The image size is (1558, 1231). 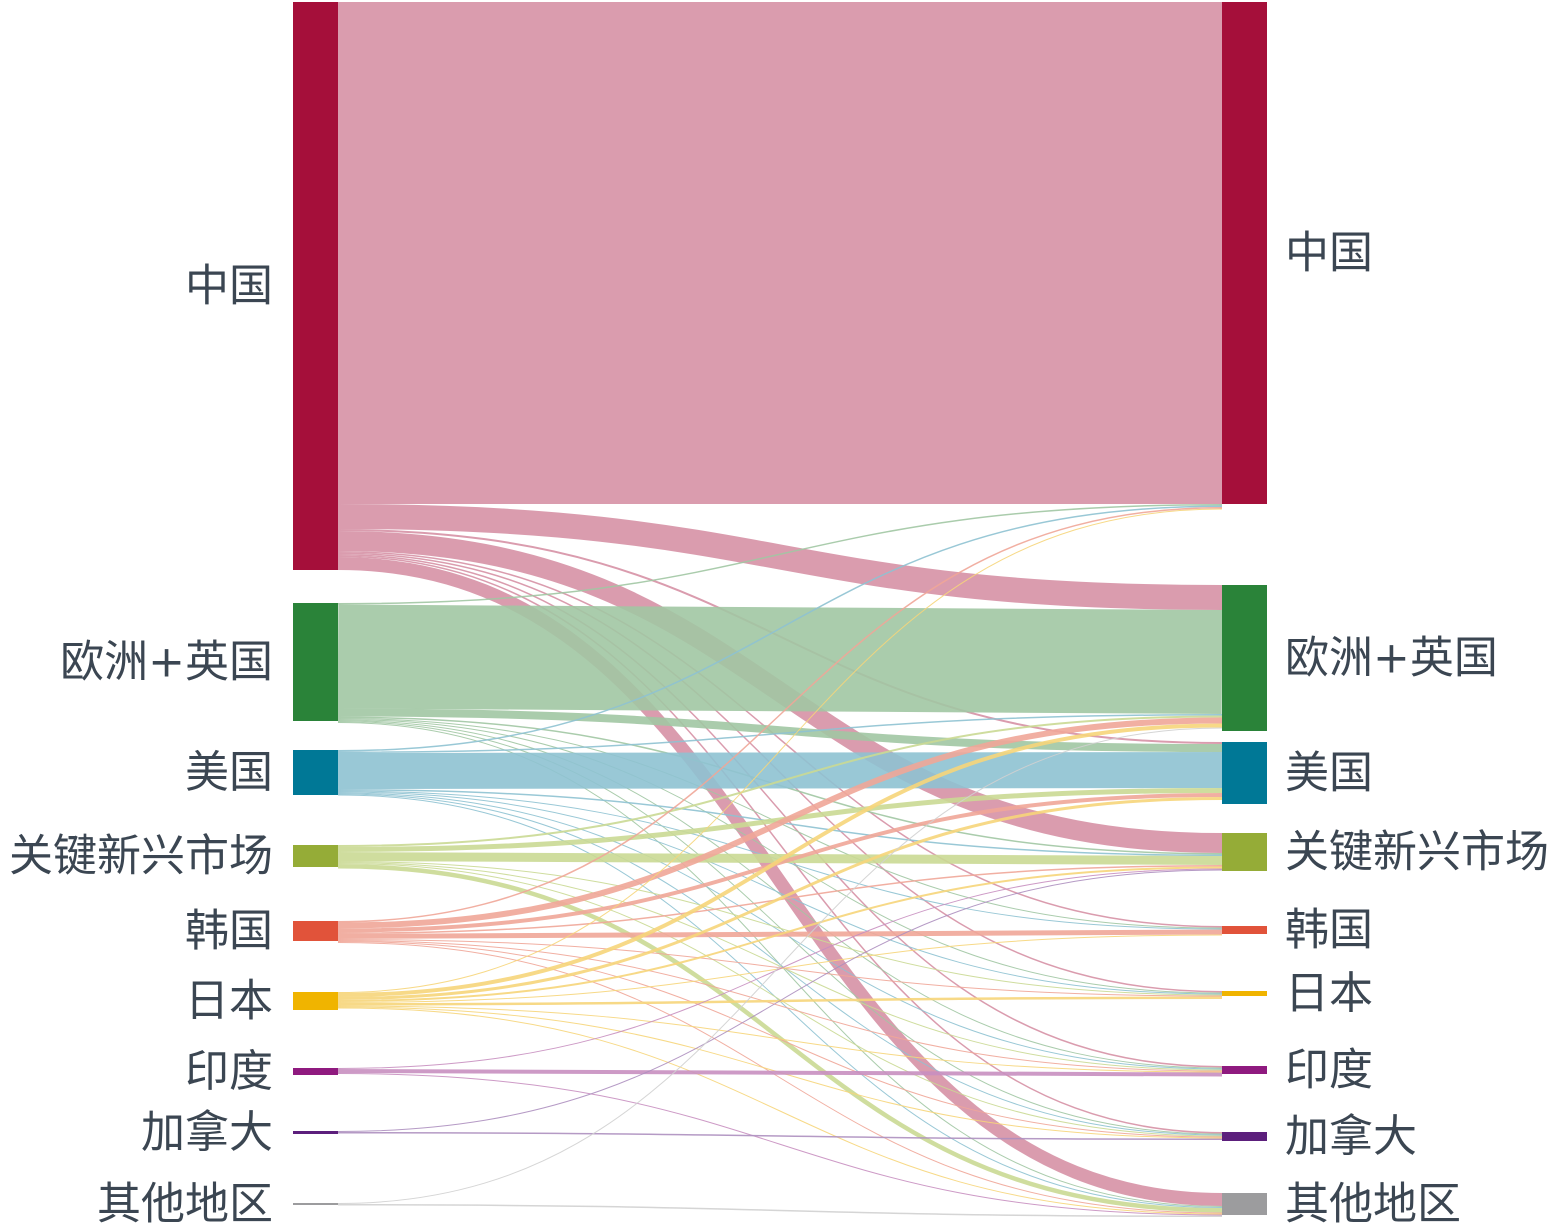 I want to click on flow-em-to-jp, so click(x=780, y=928).